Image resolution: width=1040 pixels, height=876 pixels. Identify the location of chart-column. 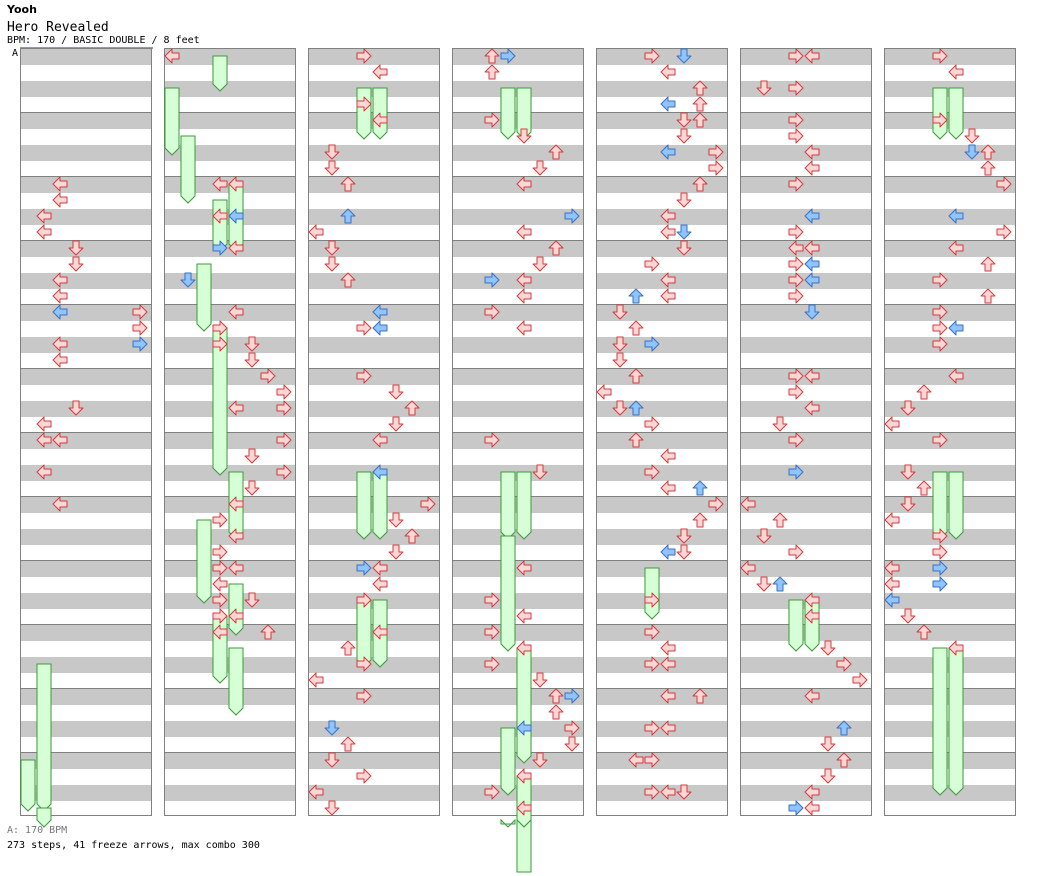
(662, 432).